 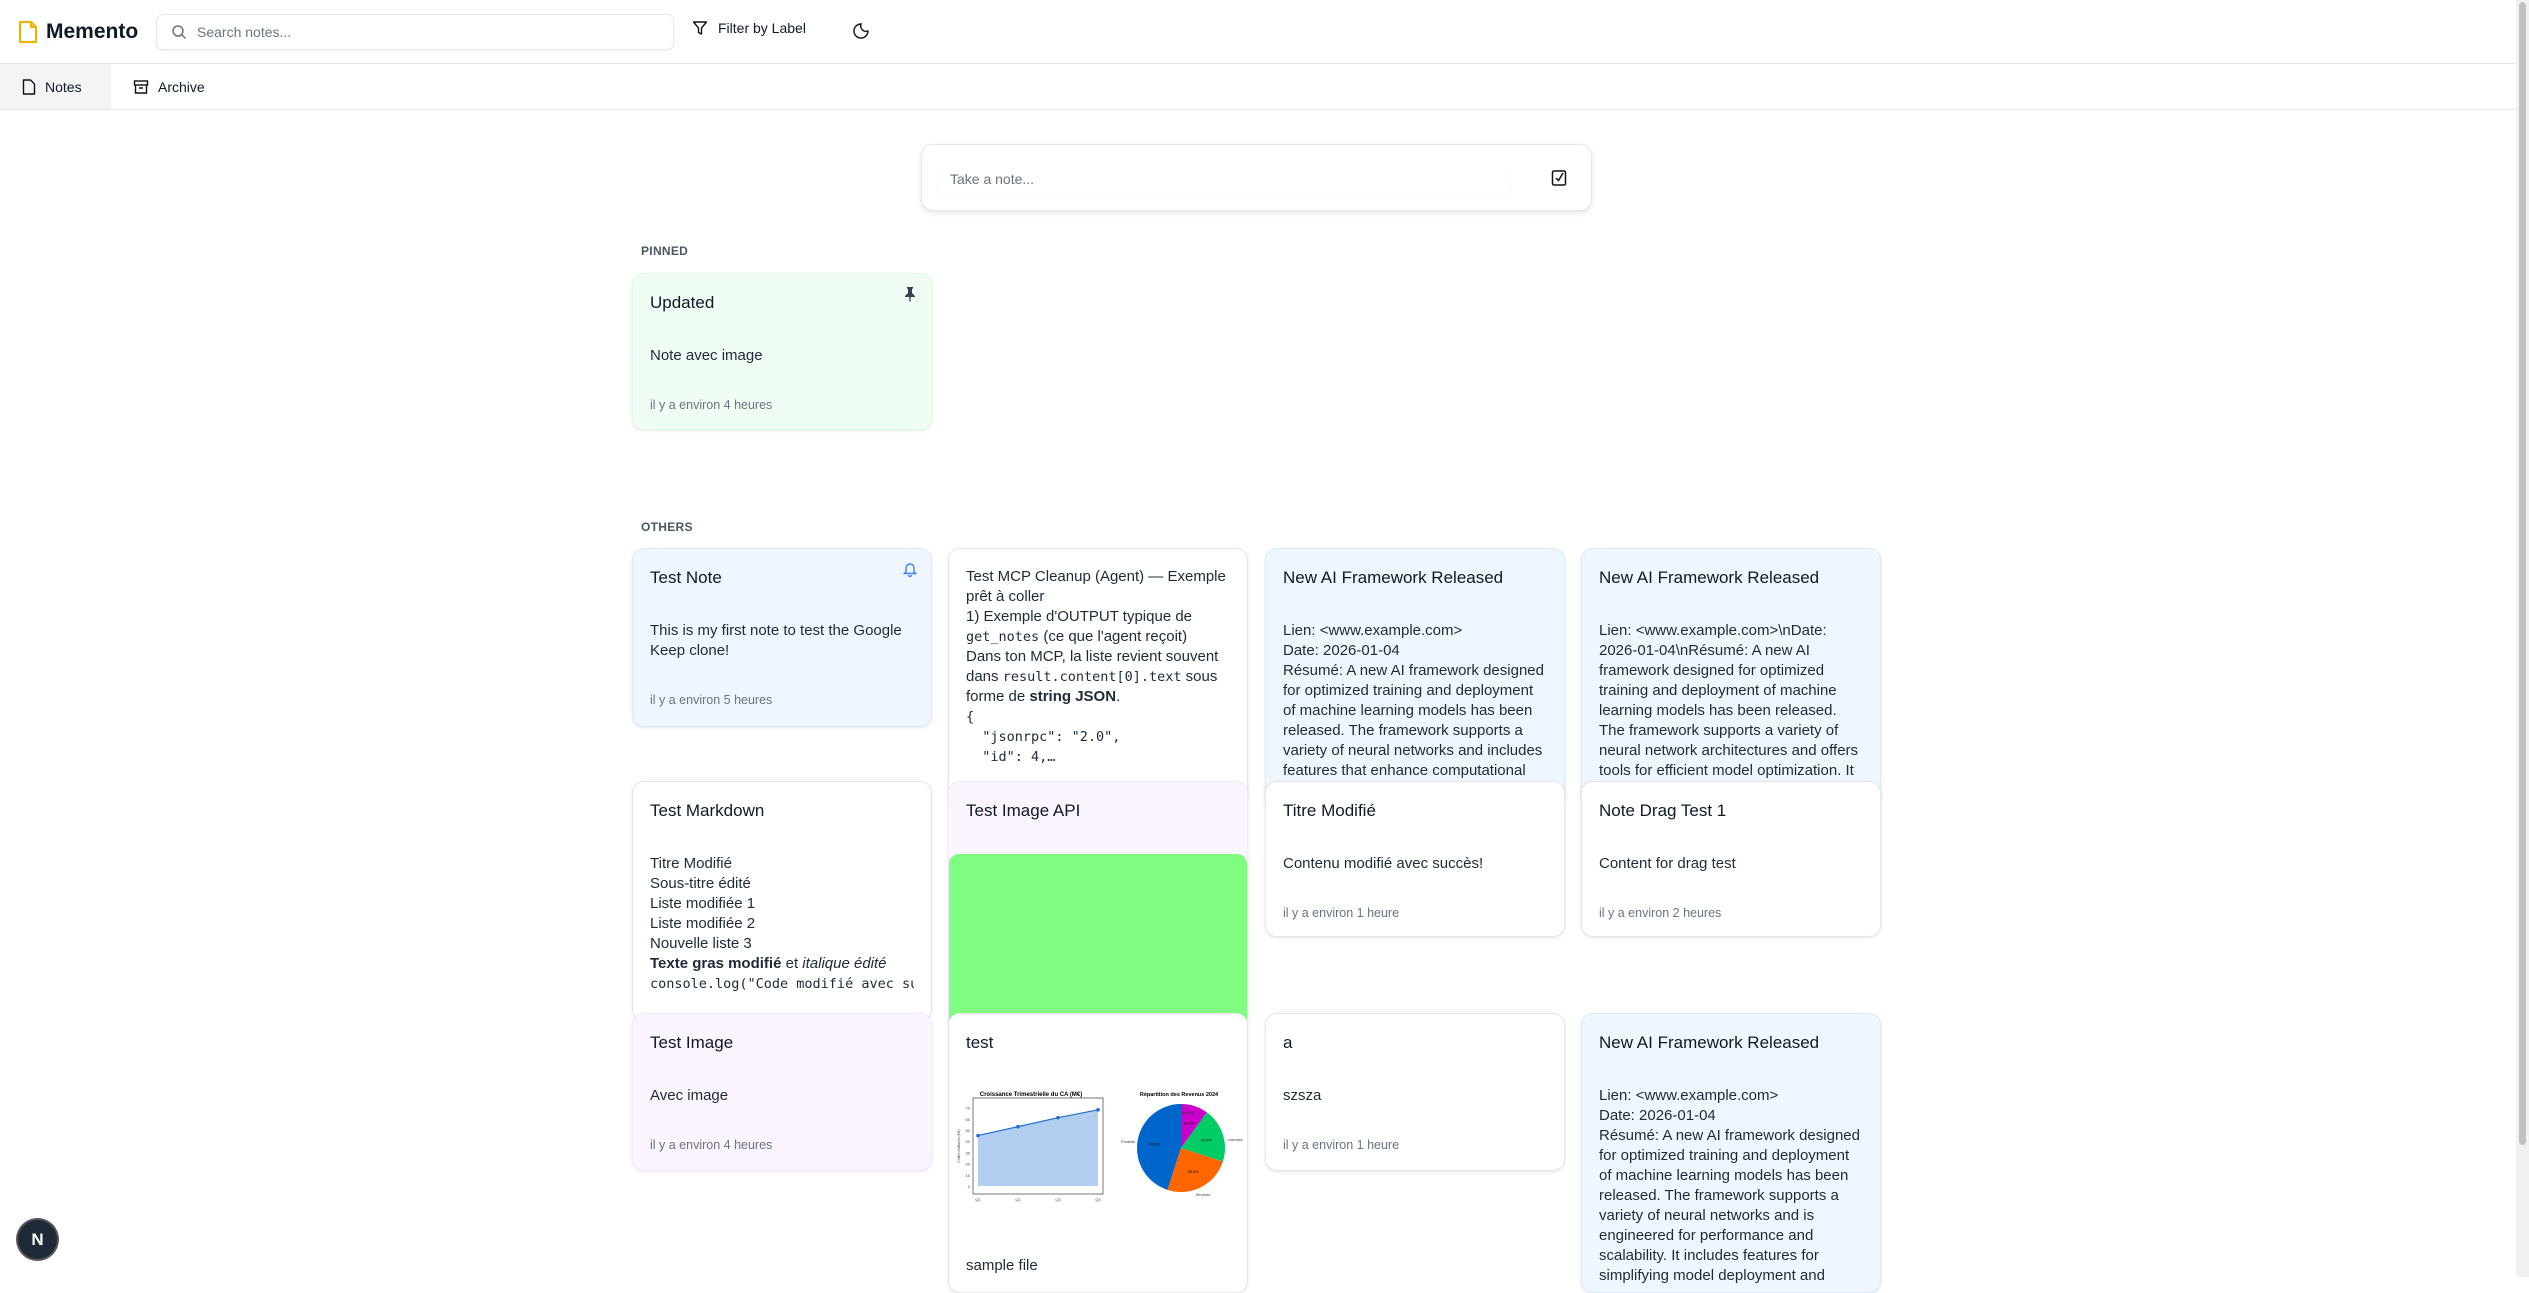 I want to click on pie-label: Services, so click(x=1203, y=1195).